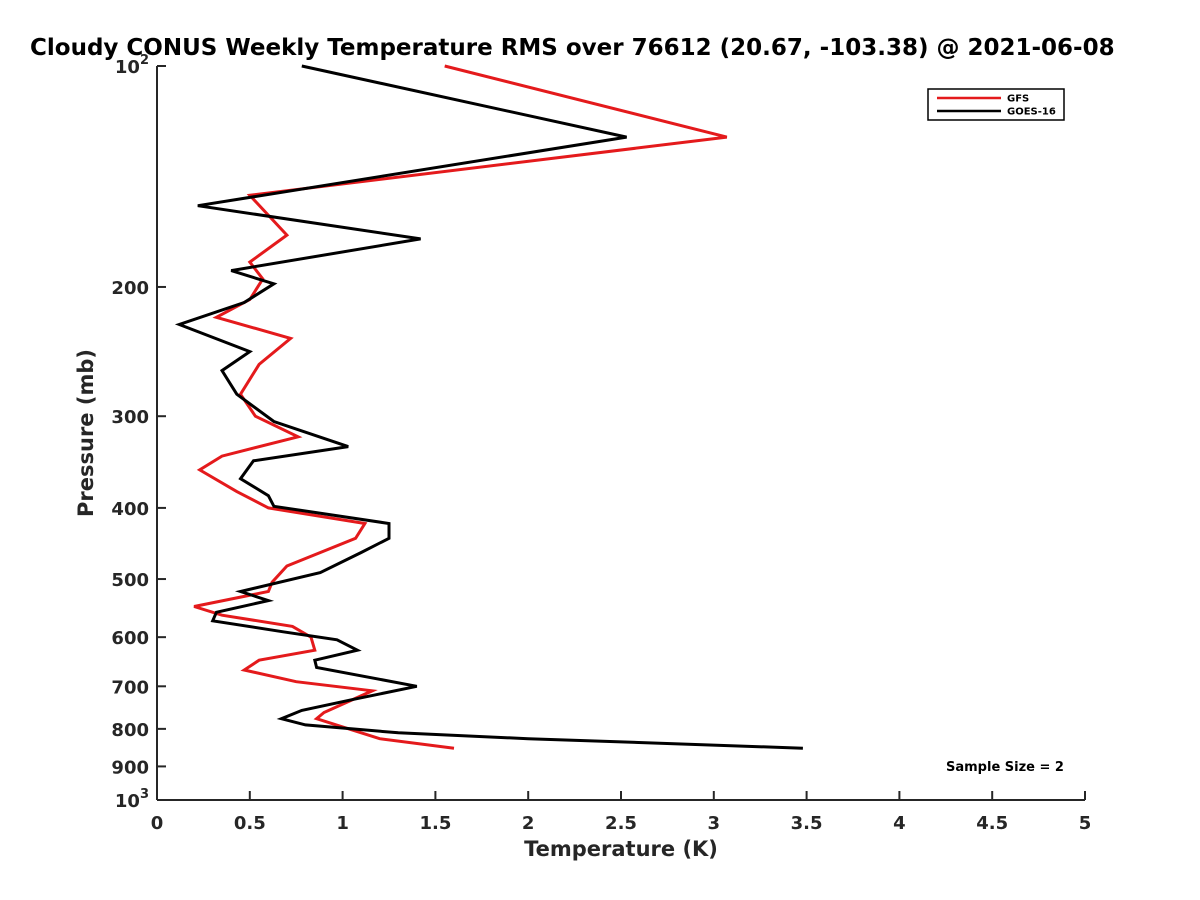 This screenshot has height=900, width=1200. Describe the element at coordinates (250, 823) in the screenshot. I see `x-tick-label: 0.5` at that location.